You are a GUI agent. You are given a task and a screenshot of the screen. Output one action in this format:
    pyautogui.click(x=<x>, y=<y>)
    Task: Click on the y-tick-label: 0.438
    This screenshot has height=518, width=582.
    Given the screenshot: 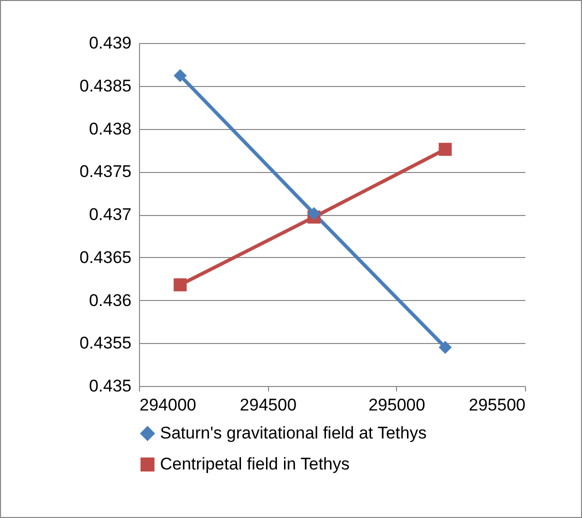 What is the action you would take?
    pyautogui.click(x=110, y=128)
    